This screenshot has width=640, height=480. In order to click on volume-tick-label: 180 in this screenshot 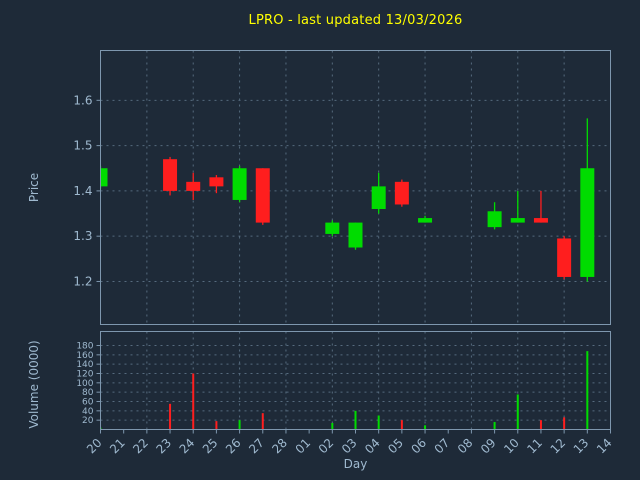, I will do `click(84, 347)`.